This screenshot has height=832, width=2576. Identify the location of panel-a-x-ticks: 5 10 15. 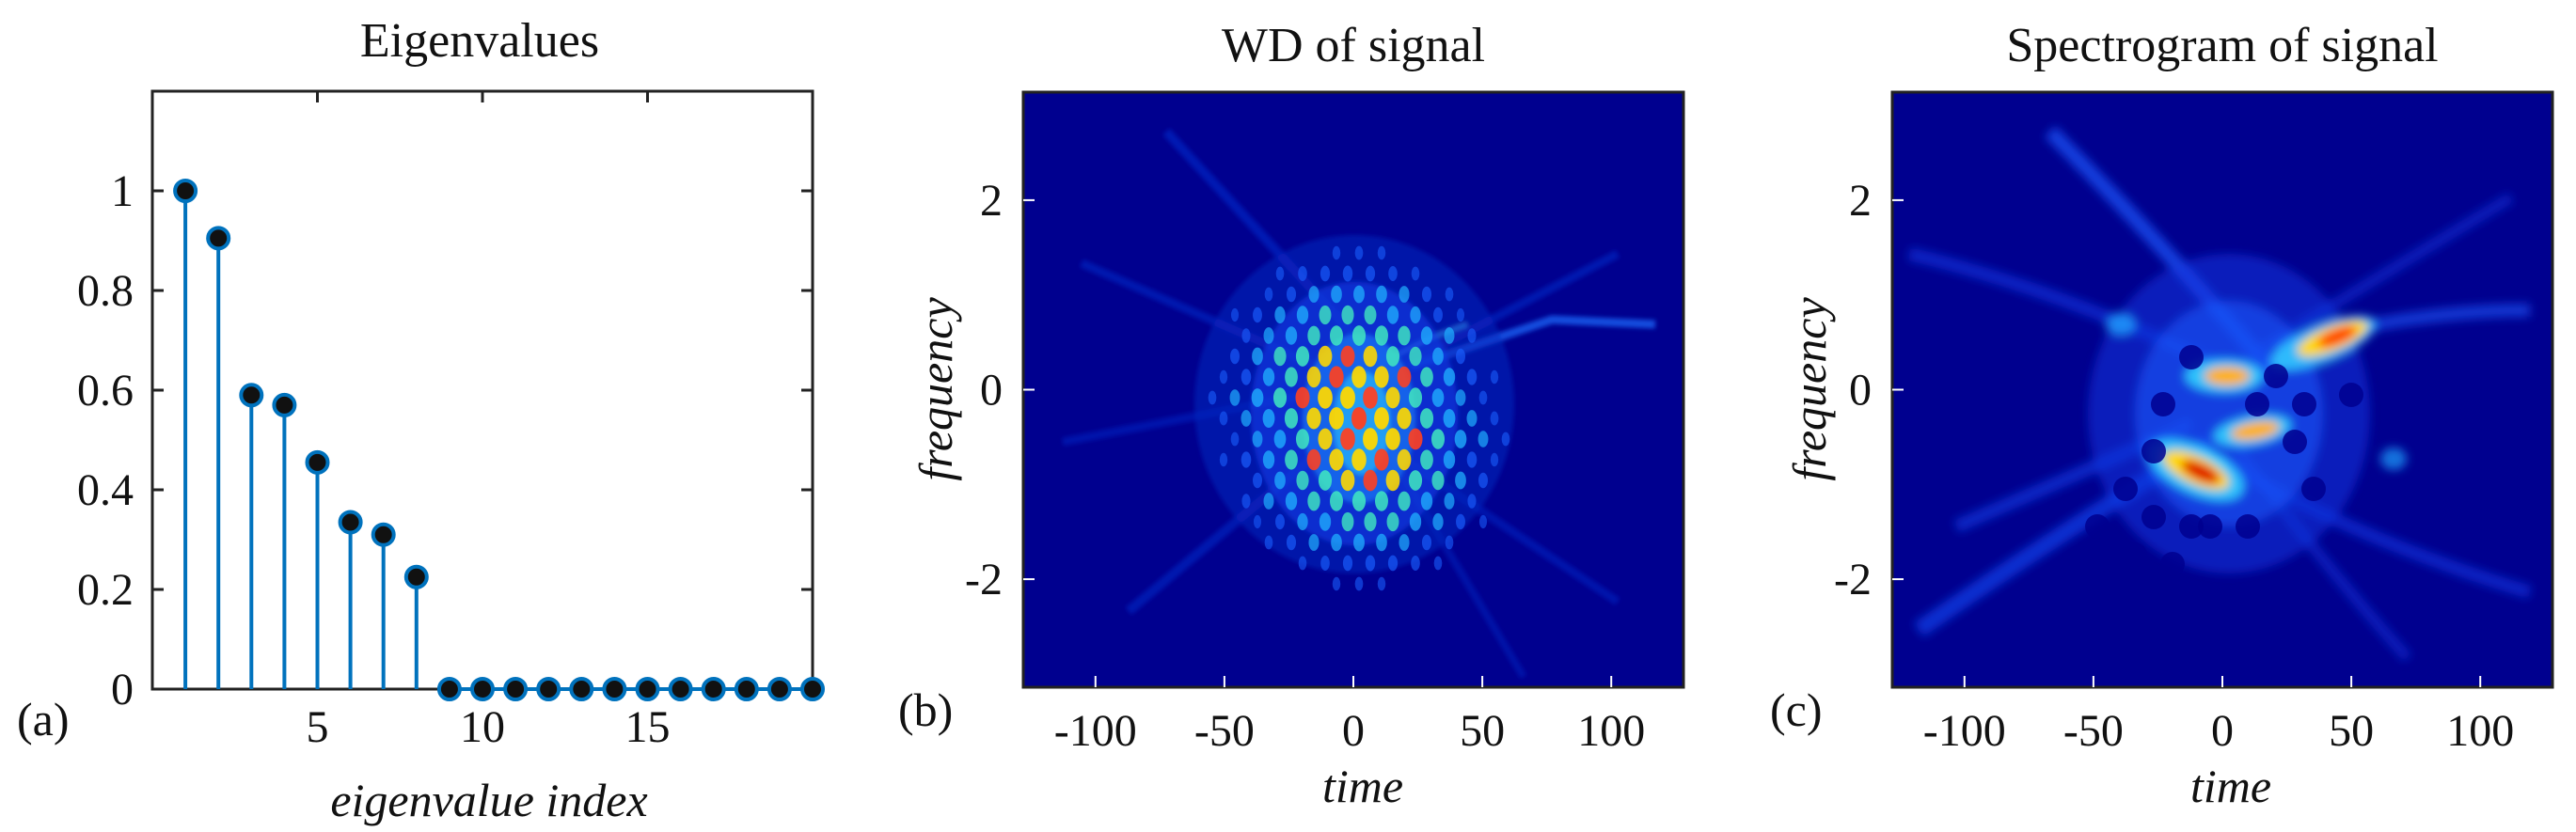
(489, 421).